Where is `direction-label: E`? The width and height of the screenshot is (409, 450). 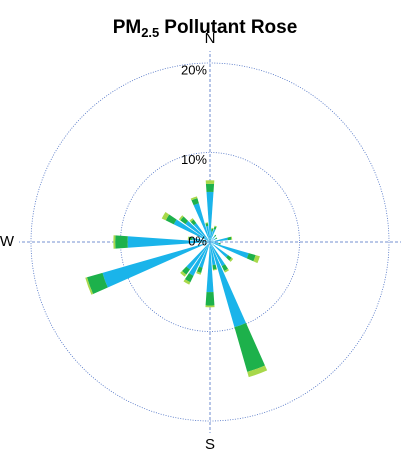 direction-label: E is located at coordinates (408, 241).